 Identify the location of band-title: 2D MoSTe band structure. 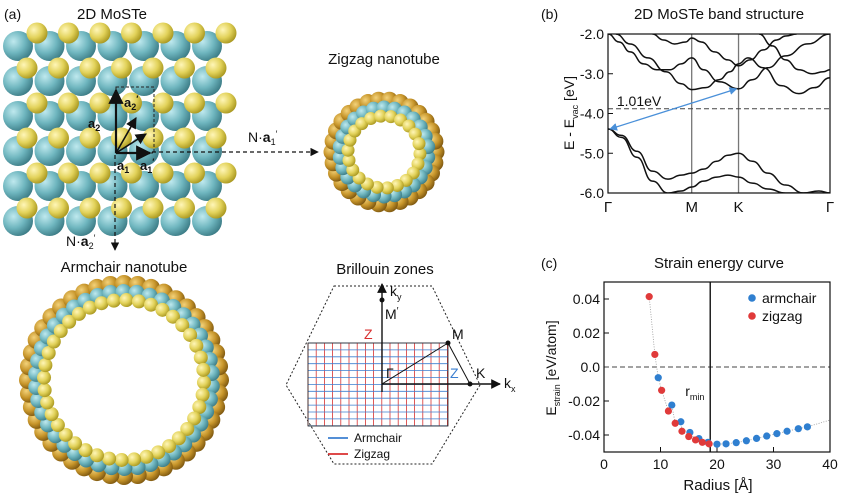
(719, 14).